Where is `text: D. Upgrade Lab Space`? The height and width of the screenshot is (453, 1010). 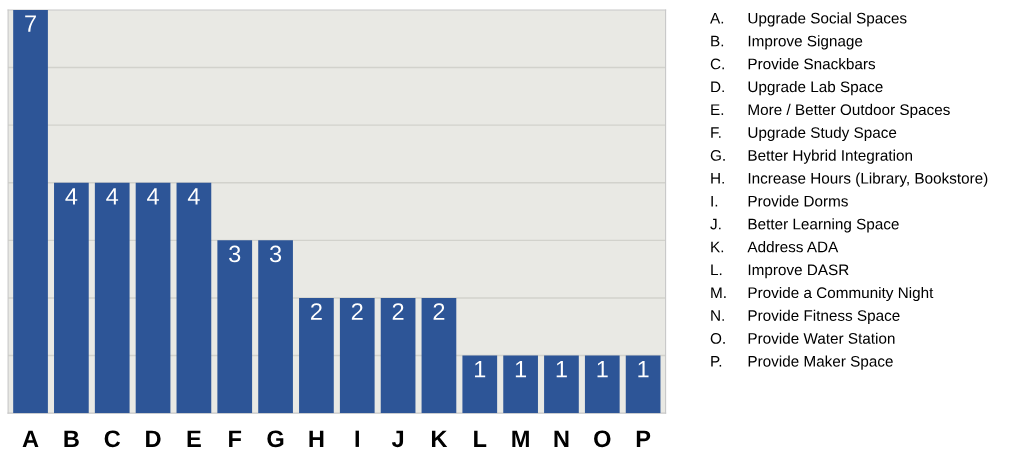 text: D. Upgrade Lab Space is located at coordinates (797, 88).